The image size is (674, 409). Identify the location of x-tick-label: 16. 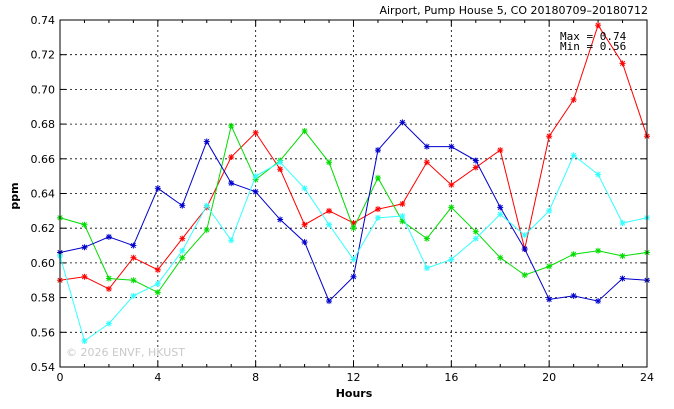
(451, 377).